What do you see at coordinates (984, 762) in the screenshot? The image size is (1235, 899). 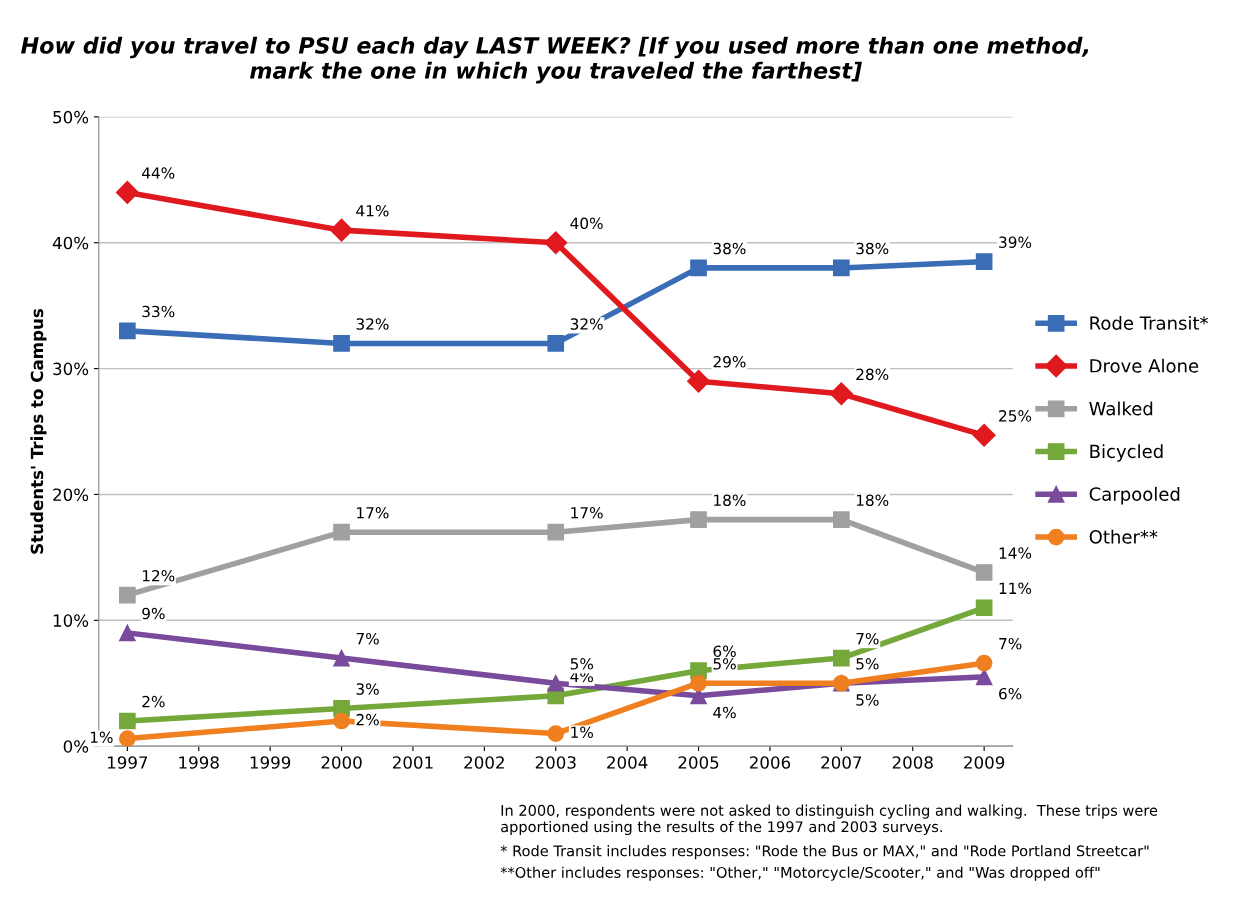 I see `x-tick-label: 2009` at bounding box center [984, 762].